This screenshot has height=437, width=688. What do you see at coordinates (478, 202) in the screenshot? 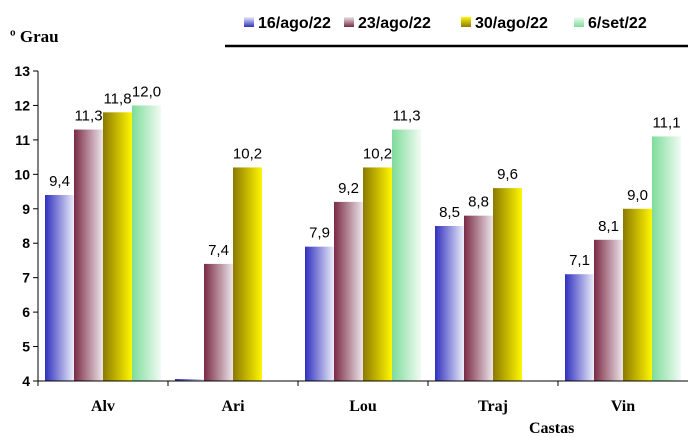
I see `data-label: 8,8` at bounding box center [478, 202].